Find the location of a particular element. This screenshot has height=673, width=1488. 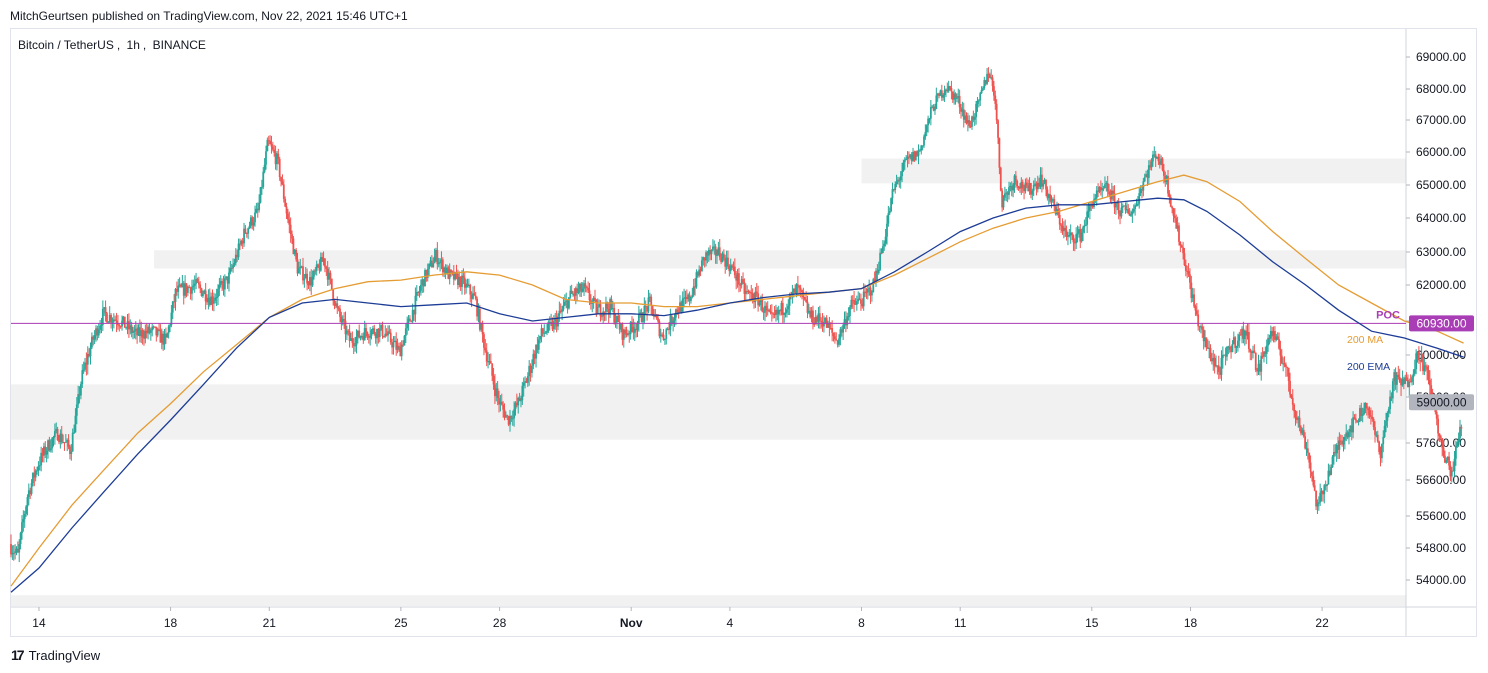

author-name: MitchGeurtsen is located at coordinates (49, 16).